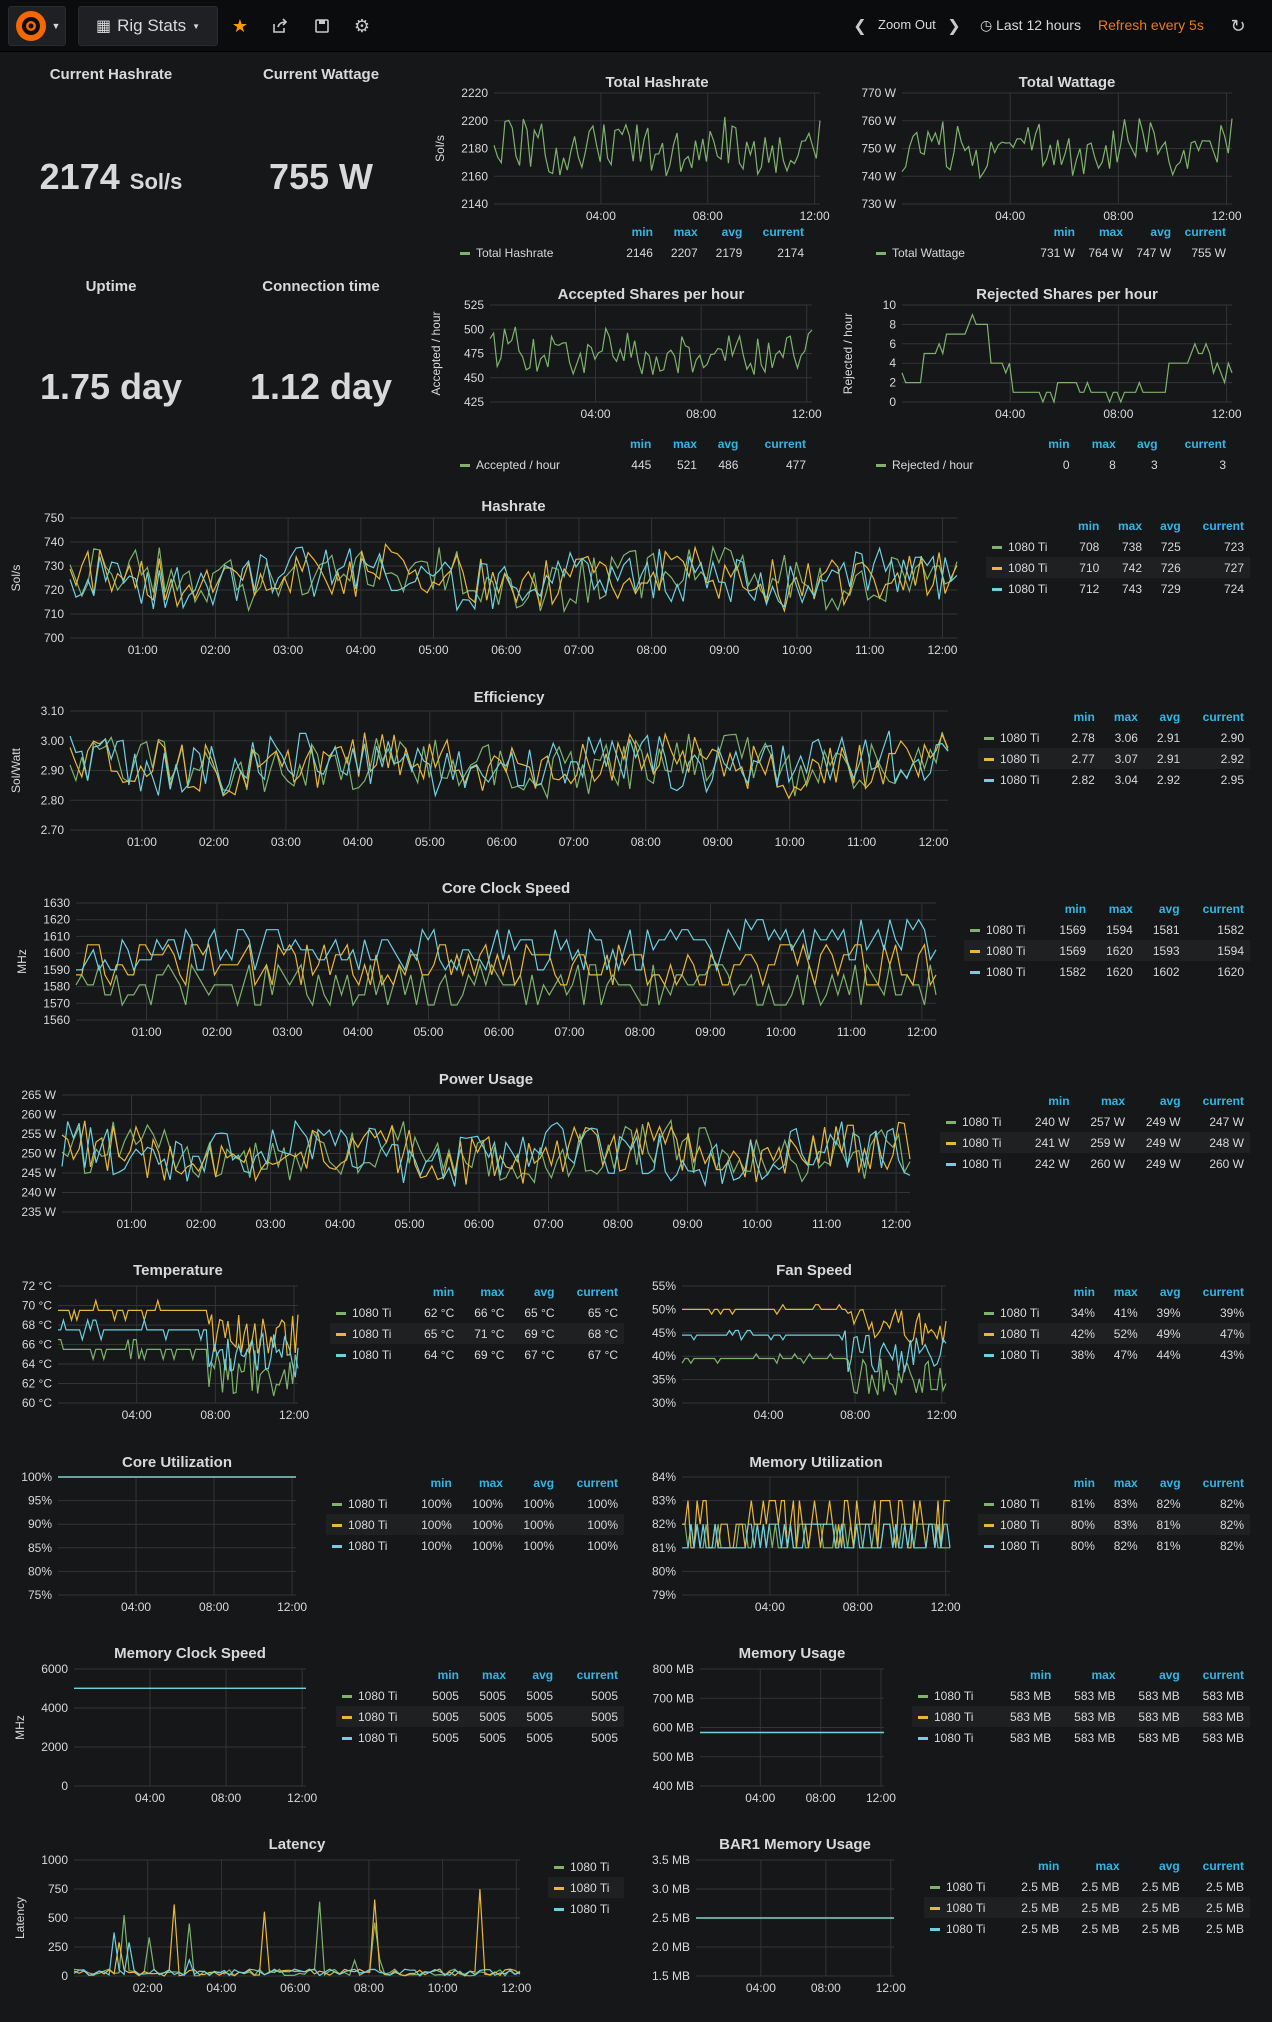 The image size is (1272, 2022). What do you see at coordinates (651, 294) in the screenshot?
I see `panel-title: Accepted Shares per hour` at bounding box center [651, 294].